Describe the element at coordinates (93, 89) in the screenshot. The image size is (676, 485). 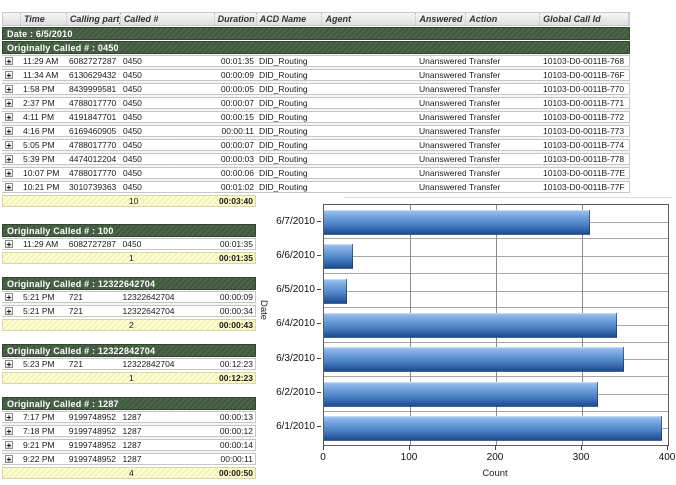
I see `cell-calling-party-: 8439999581` at that location.